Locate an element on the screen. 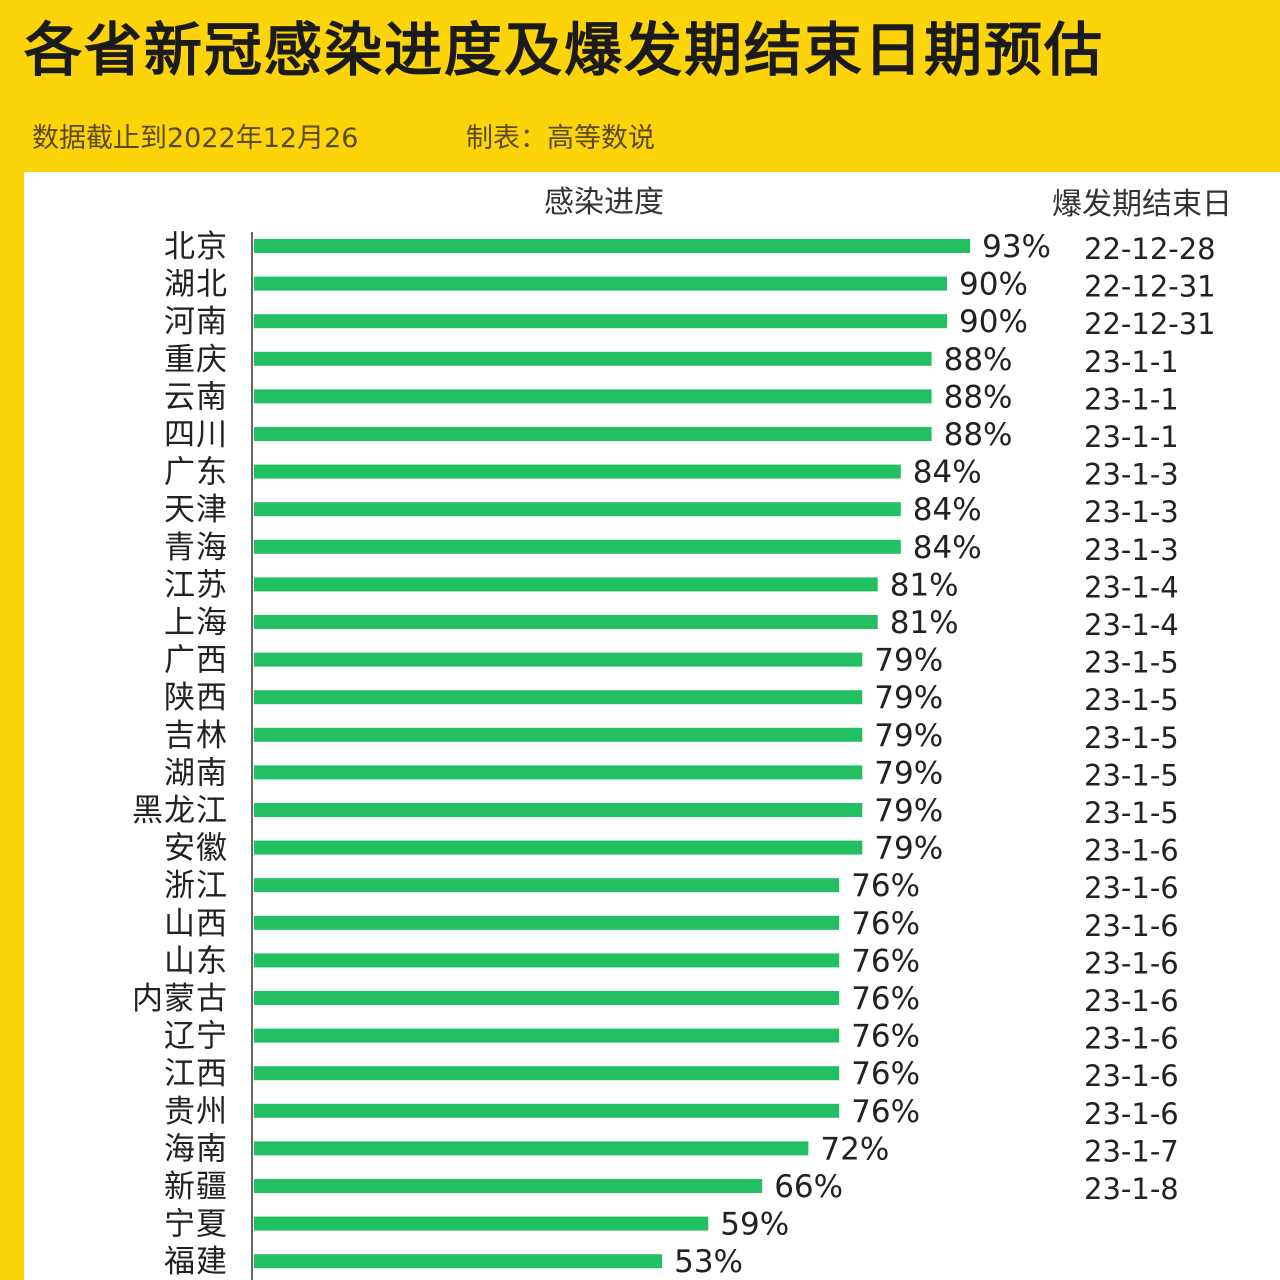 The image size is (1280, 1280). chart-credit: 制表：高等数说 is located at coordinates (560, 138).